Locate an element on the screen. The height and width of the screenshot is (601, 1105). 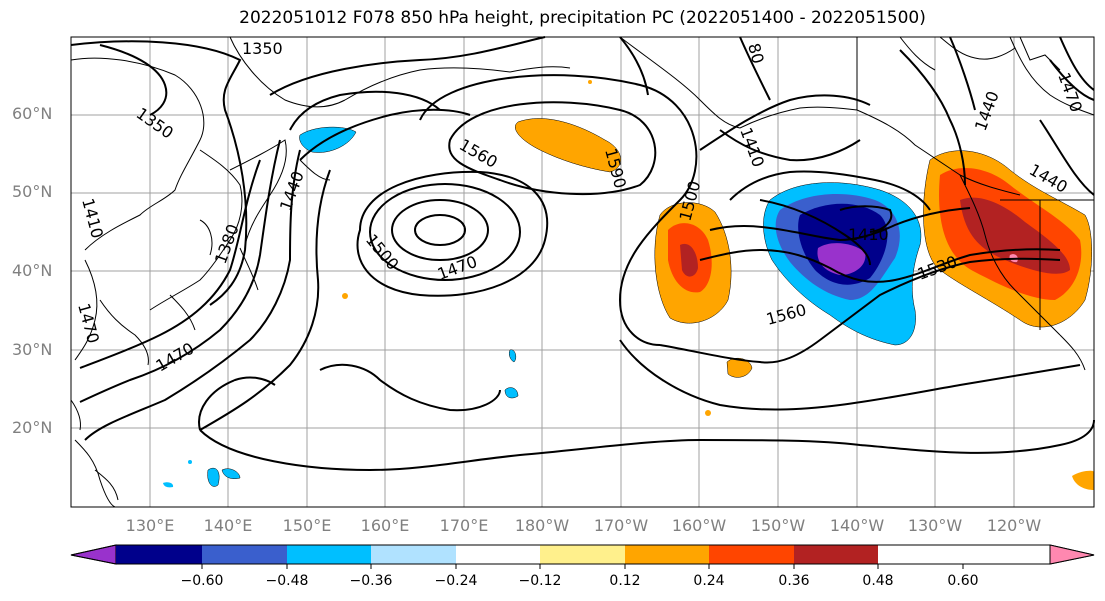
colorbar-segments is located at coordinates (582, 554).